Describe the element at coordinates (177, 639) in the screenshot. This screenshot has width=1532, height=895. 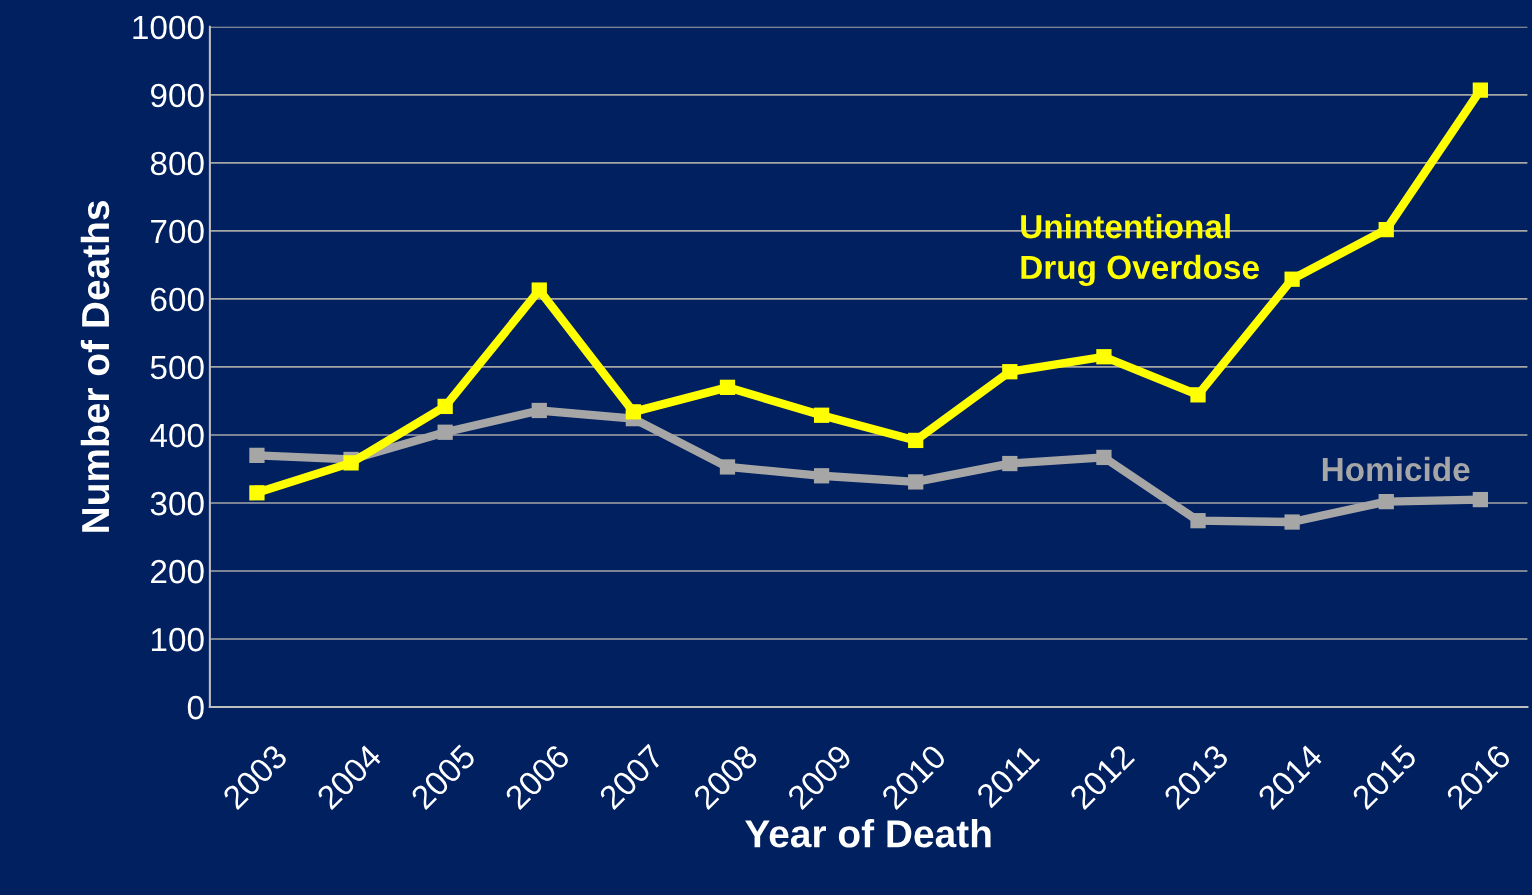
I see `y-tick-label: 100` at that location.